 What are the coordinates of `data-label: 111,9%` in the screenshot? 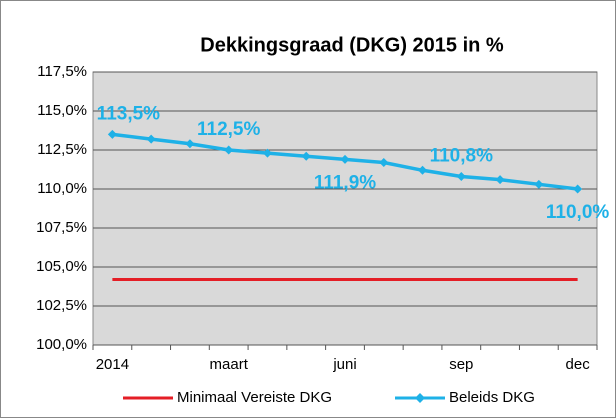 It's located at (345, 182).